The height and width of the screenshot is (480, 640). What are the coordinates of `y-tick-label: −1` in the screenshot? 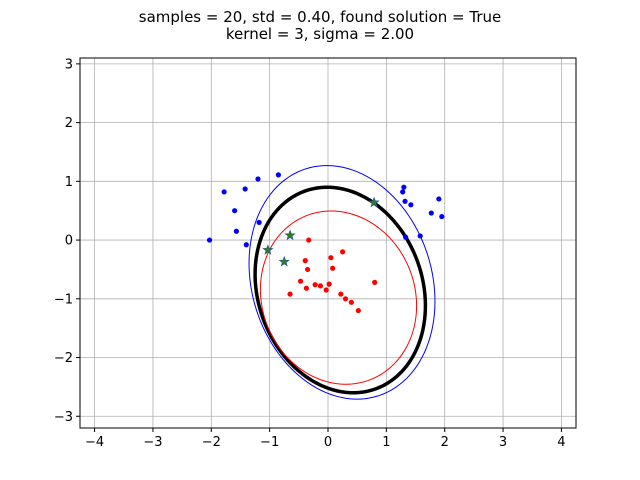 It's located at (63, 299).